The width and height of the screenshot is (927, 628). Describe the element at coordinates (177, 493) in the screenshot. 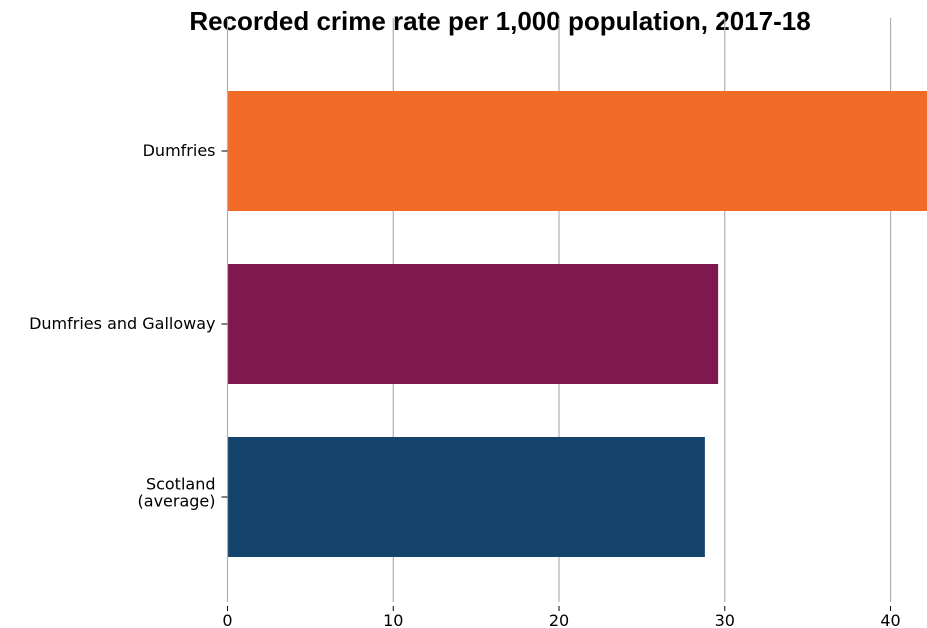

I see `y-tick-label-2: Scotland (average)` at that location.